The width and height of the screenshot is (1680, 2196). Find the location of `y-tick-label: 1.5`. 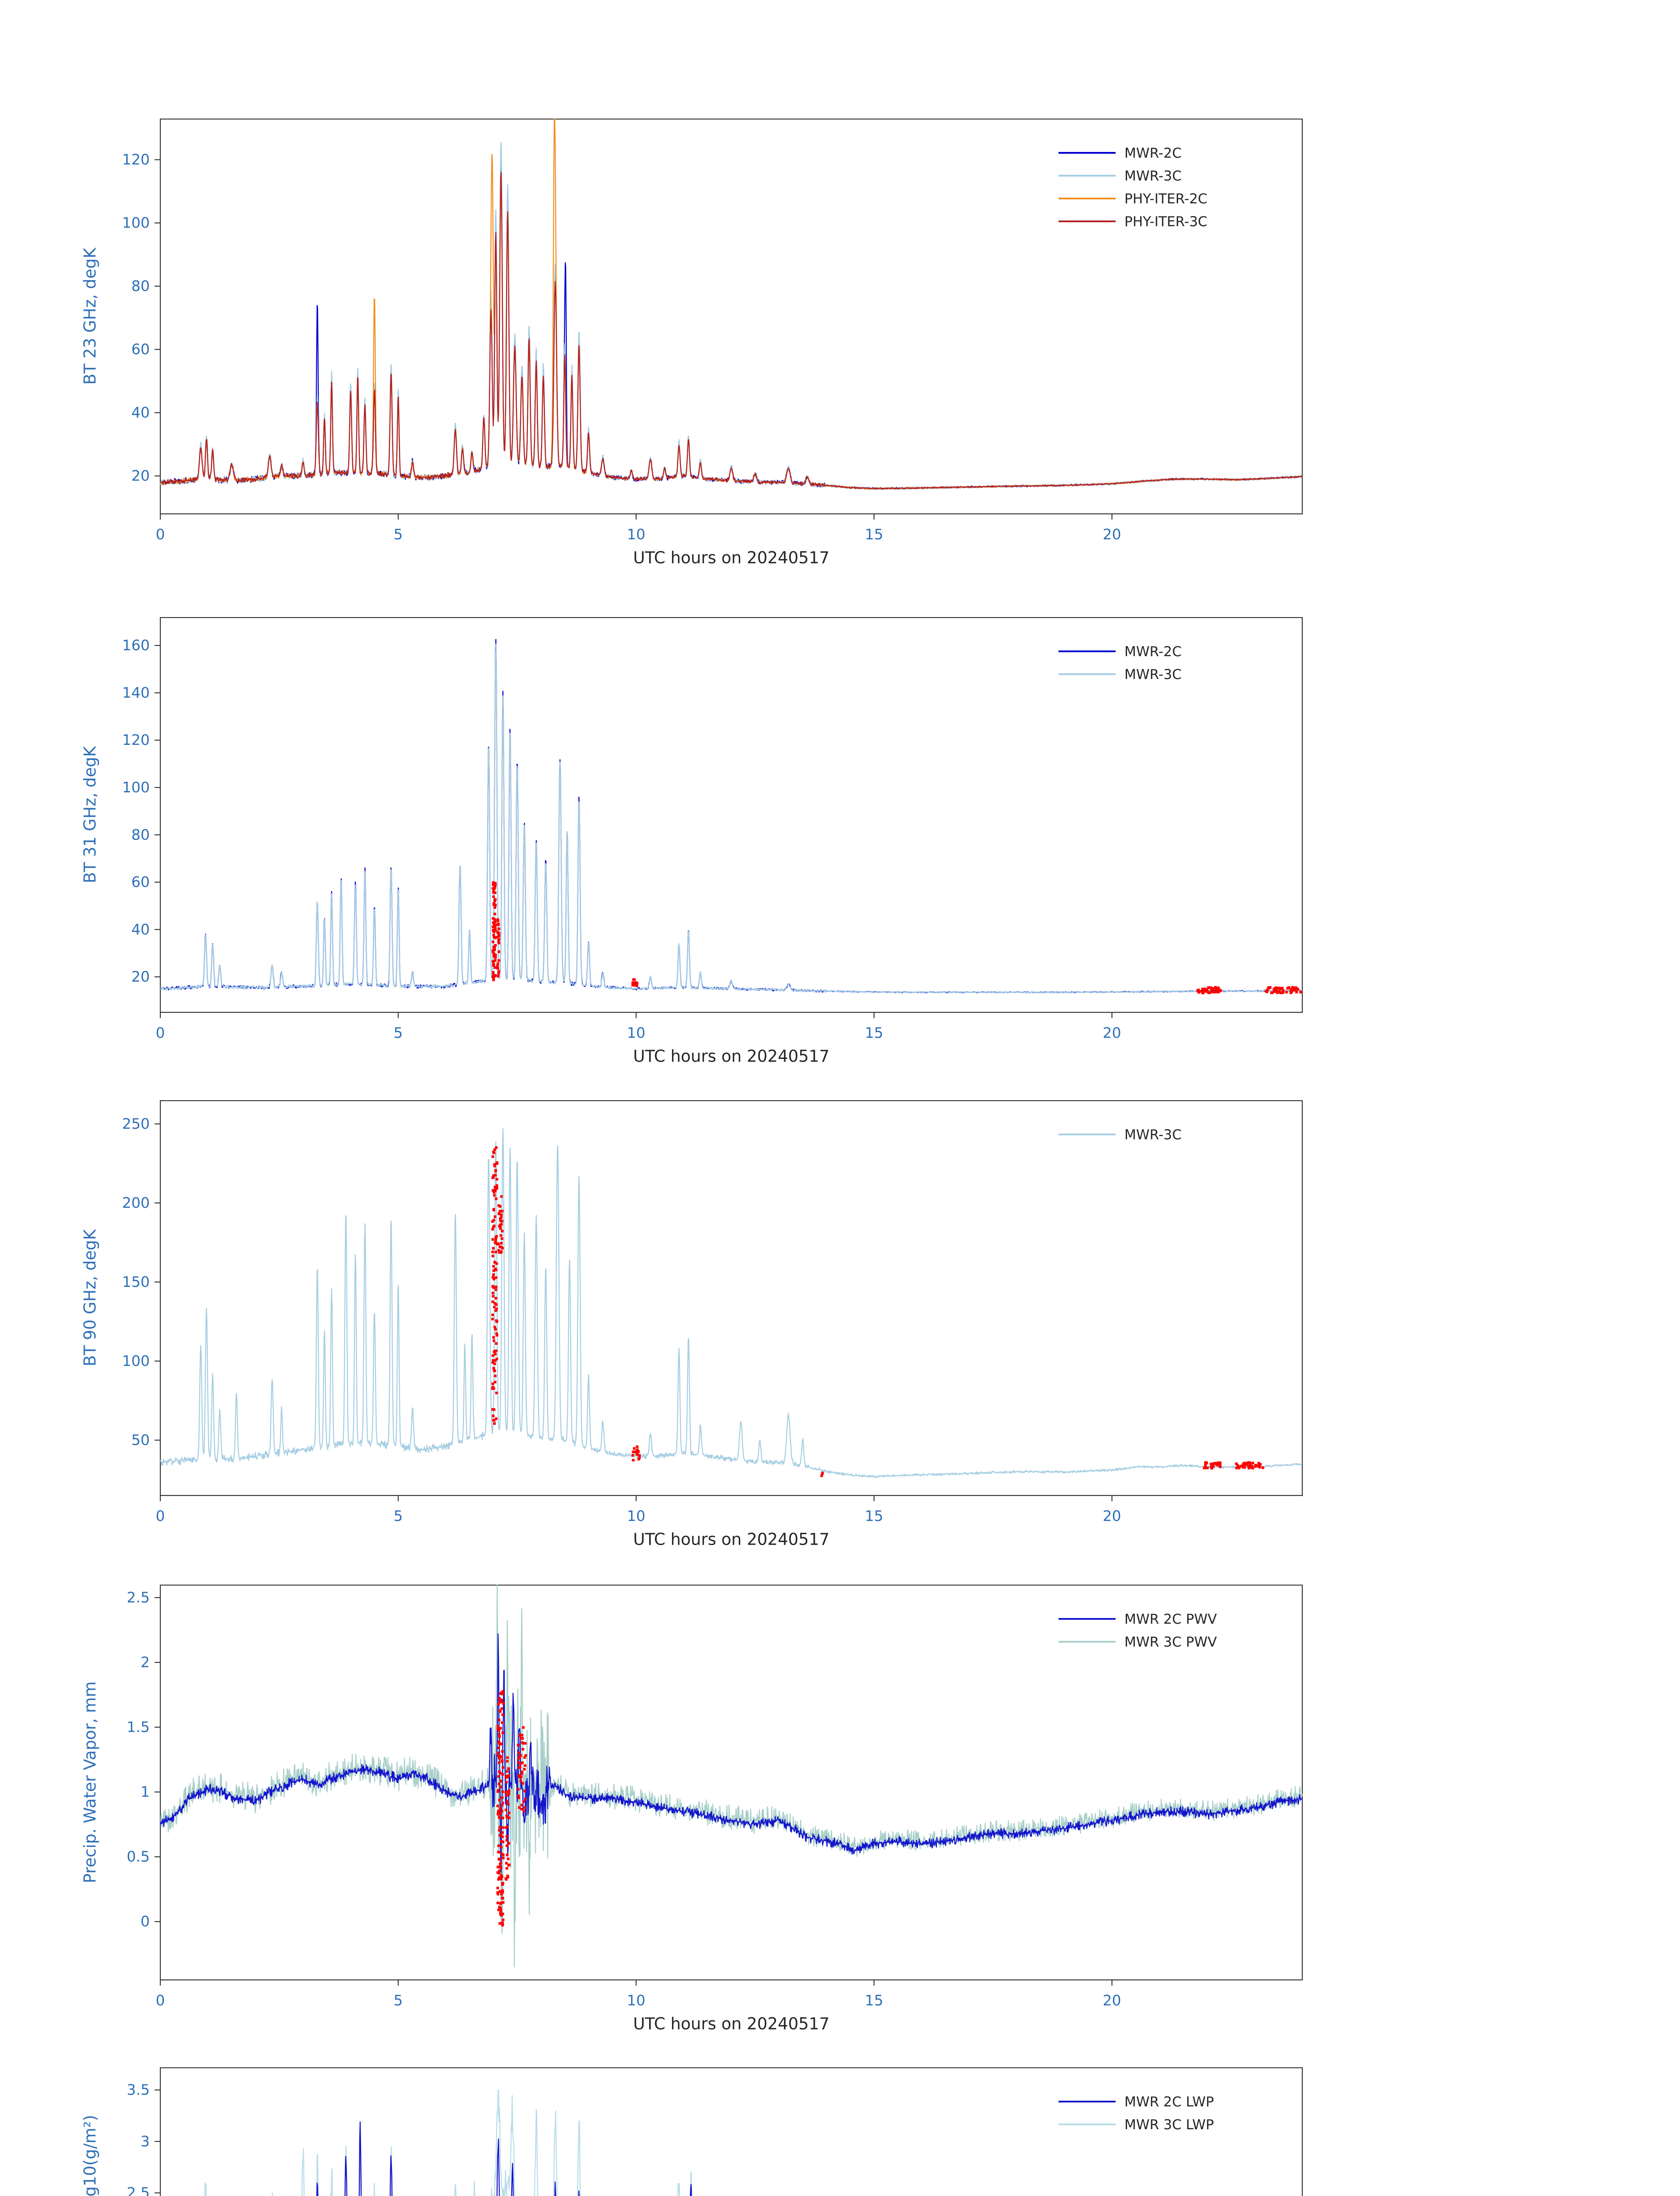

y-tick-label: 1.5 is located at coordinates (138, 1727).